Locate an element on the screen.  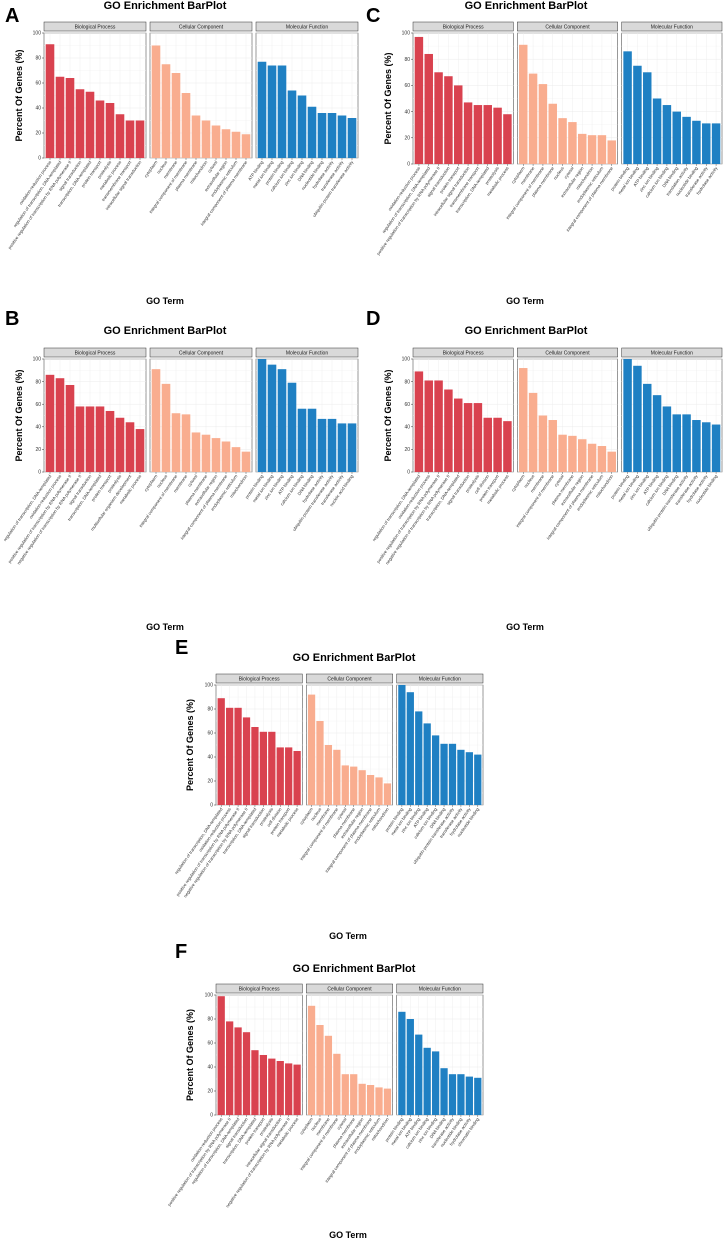
bar-nucleic-acid-binding is located at coordinates (352, 447).